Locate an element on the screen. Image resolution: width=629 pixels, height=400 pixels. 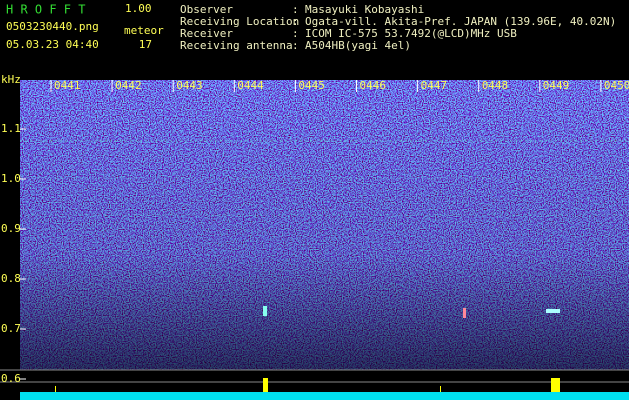
time-label: 0448 is located at coordinates (495, 85).